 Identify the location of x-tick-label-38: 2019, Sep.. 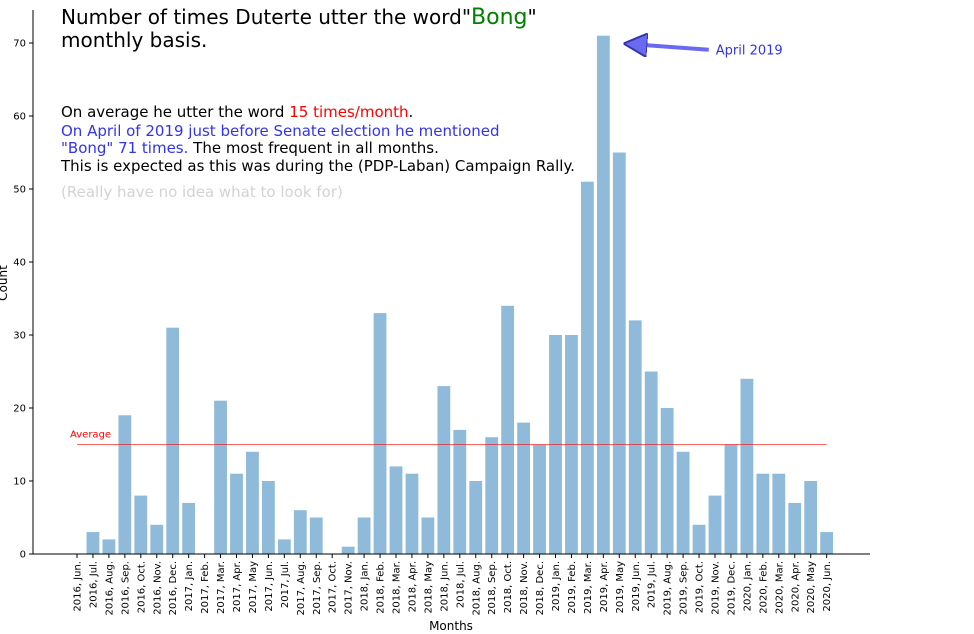
(684, 588).